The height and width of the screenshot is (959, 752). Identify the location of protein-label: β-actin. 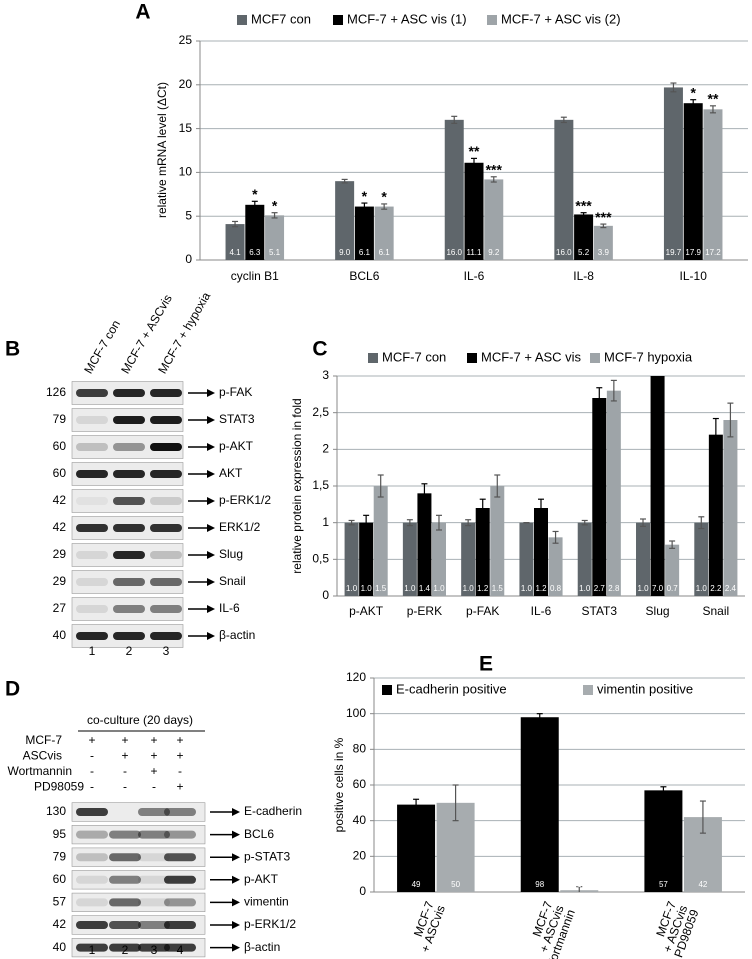
(237, 635).